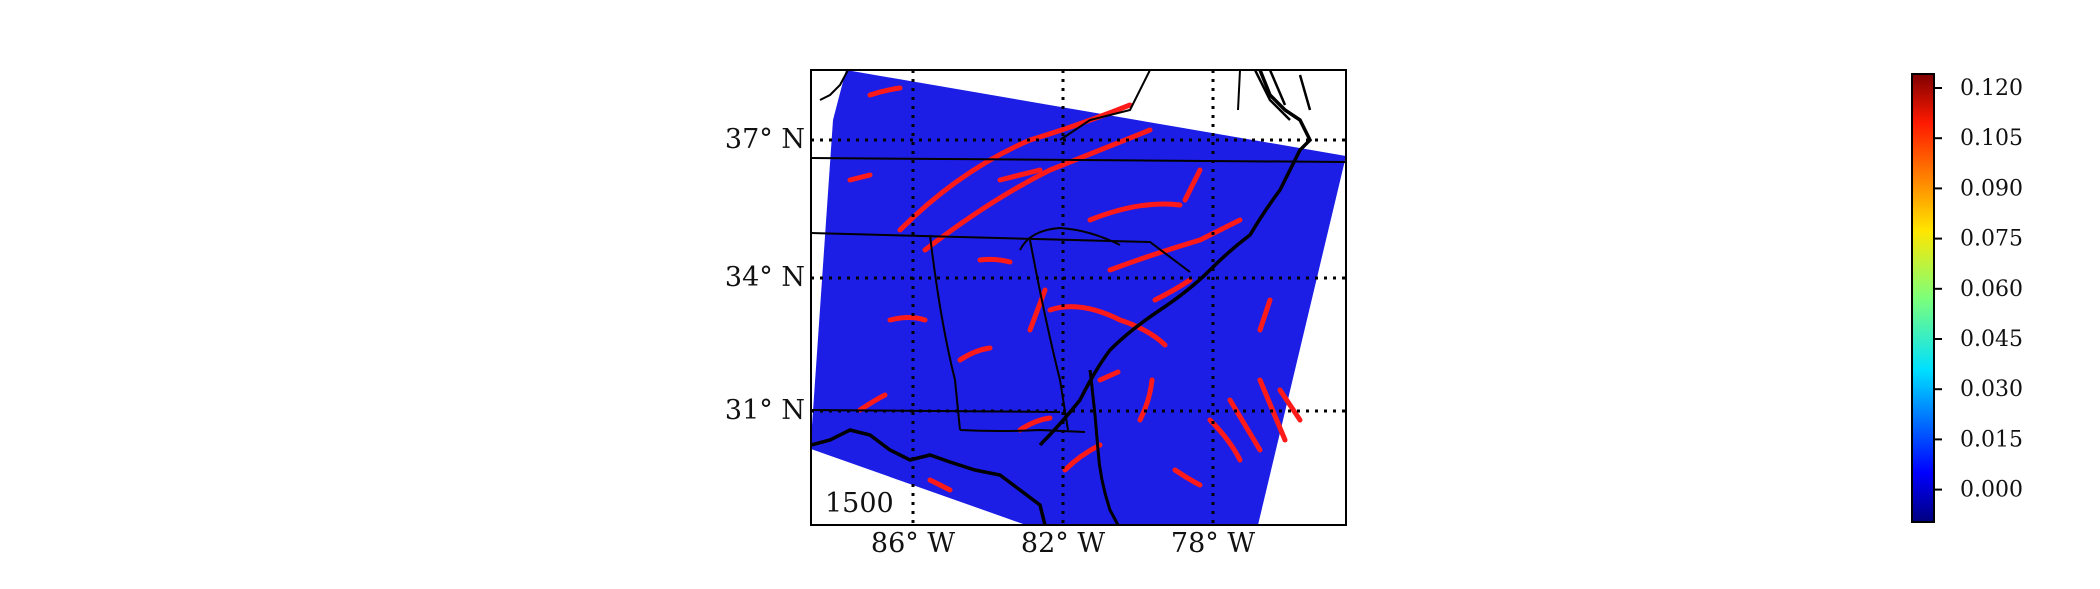 This screenshot has width=2100, height=589. What do you see at coordinates (1991, 188) in the screenshot?
I see `colorbar-tick-label: 0.090` at bounding box center [1991, 188].